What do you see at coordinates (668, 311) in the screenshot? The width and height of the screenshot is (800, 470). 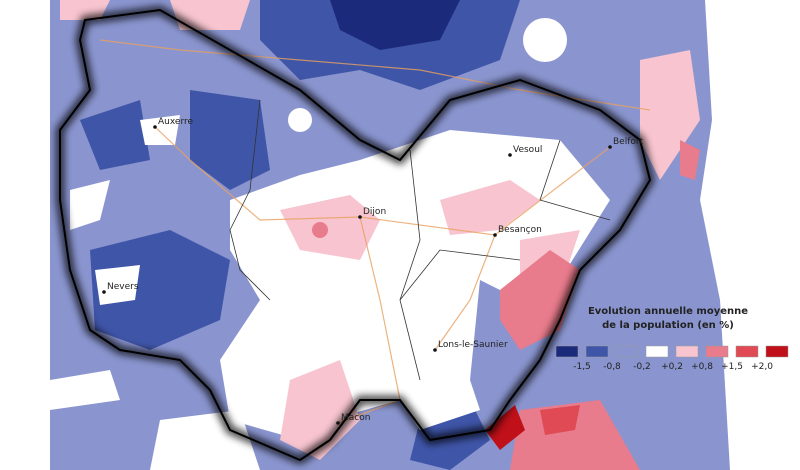 I see `legend-title: Evolution annuelle moyenne` at bounding box center [668, 311].